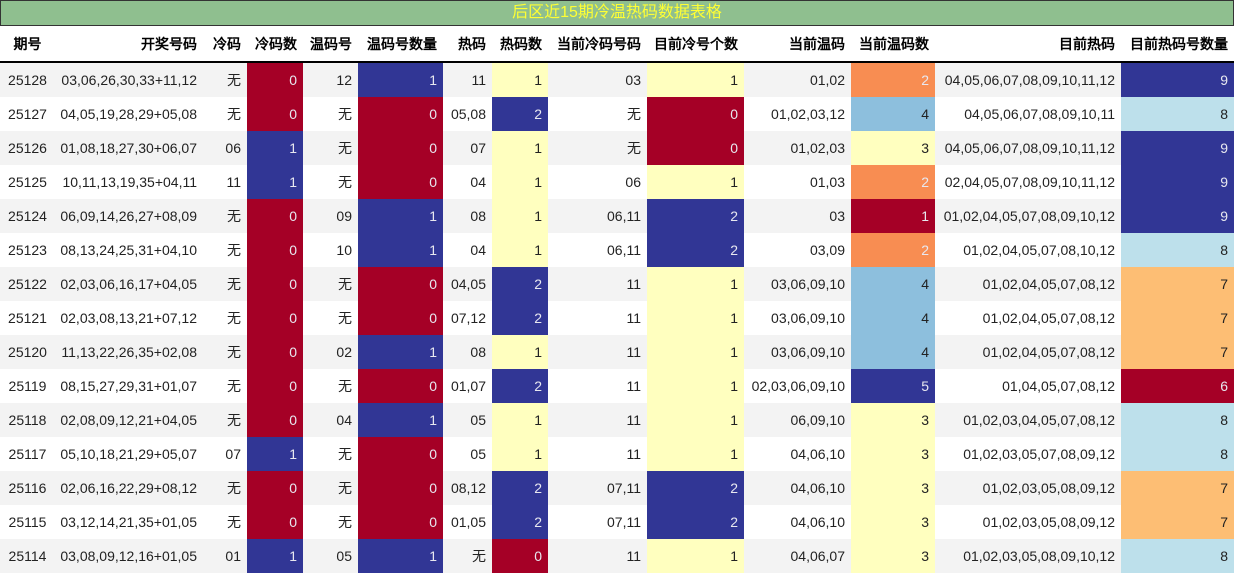  Describe the element at coordinates (27, 556) in the screenshot. I see `cell-issue: 25114` at that location.